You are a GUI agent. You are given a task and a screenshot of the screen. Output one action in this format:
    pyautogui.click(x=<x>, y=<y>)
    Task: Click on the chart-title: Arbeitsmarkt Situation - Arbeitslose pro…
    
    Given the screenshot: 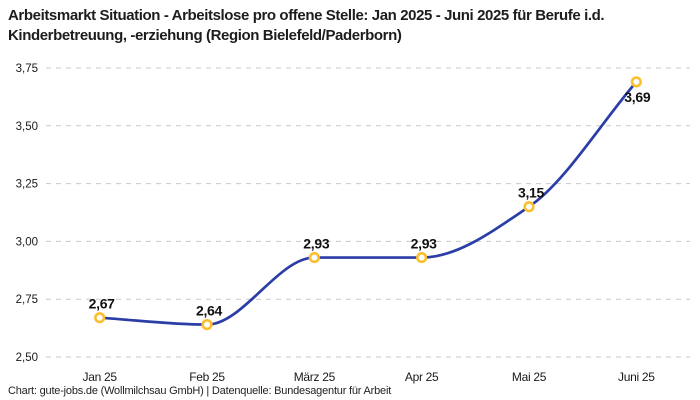 What is the action you would take?
    pyautogui.click(x=306, y=25)
    